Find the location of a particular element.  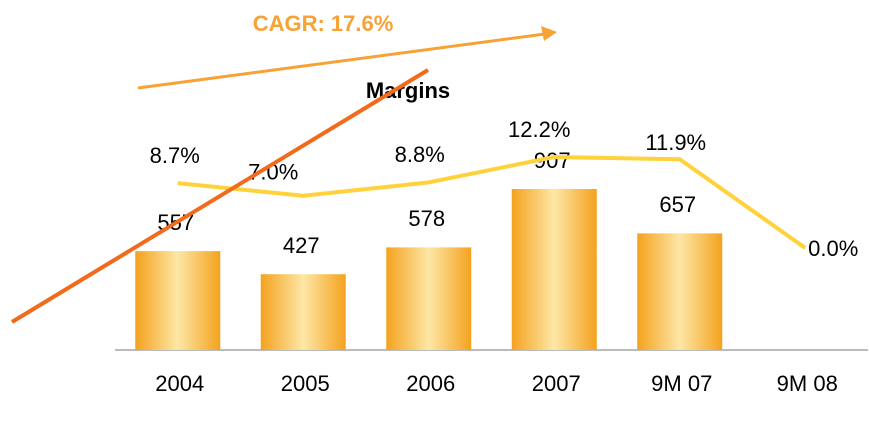

data-label: 8.7% is located at coordinates (175, 155).